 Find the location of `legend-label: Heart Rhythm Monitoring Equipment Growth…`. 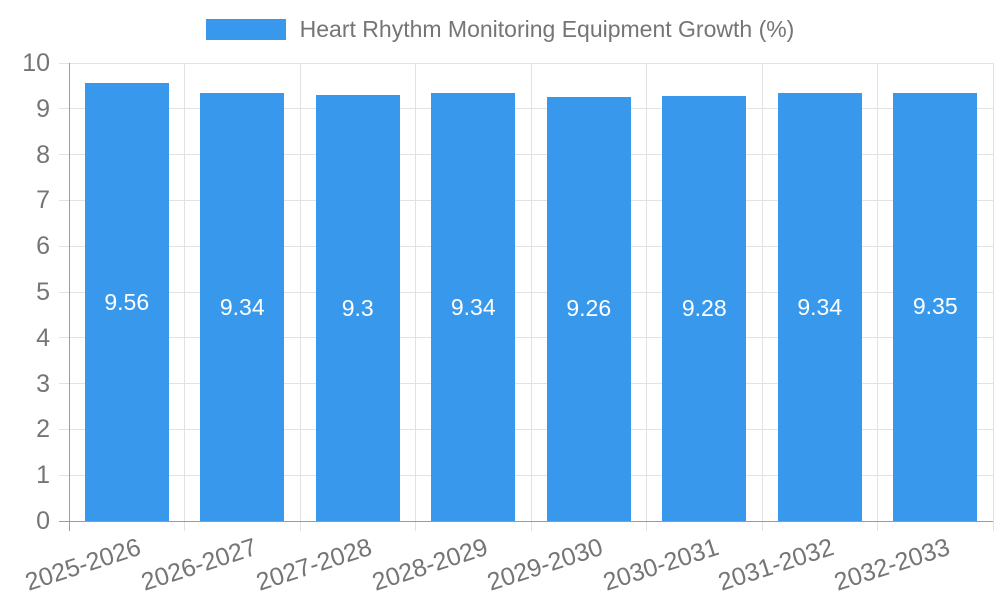

legend-label: Heart Rhythm Monitoring Equipment Growth… is located at coordinates (547, 29).